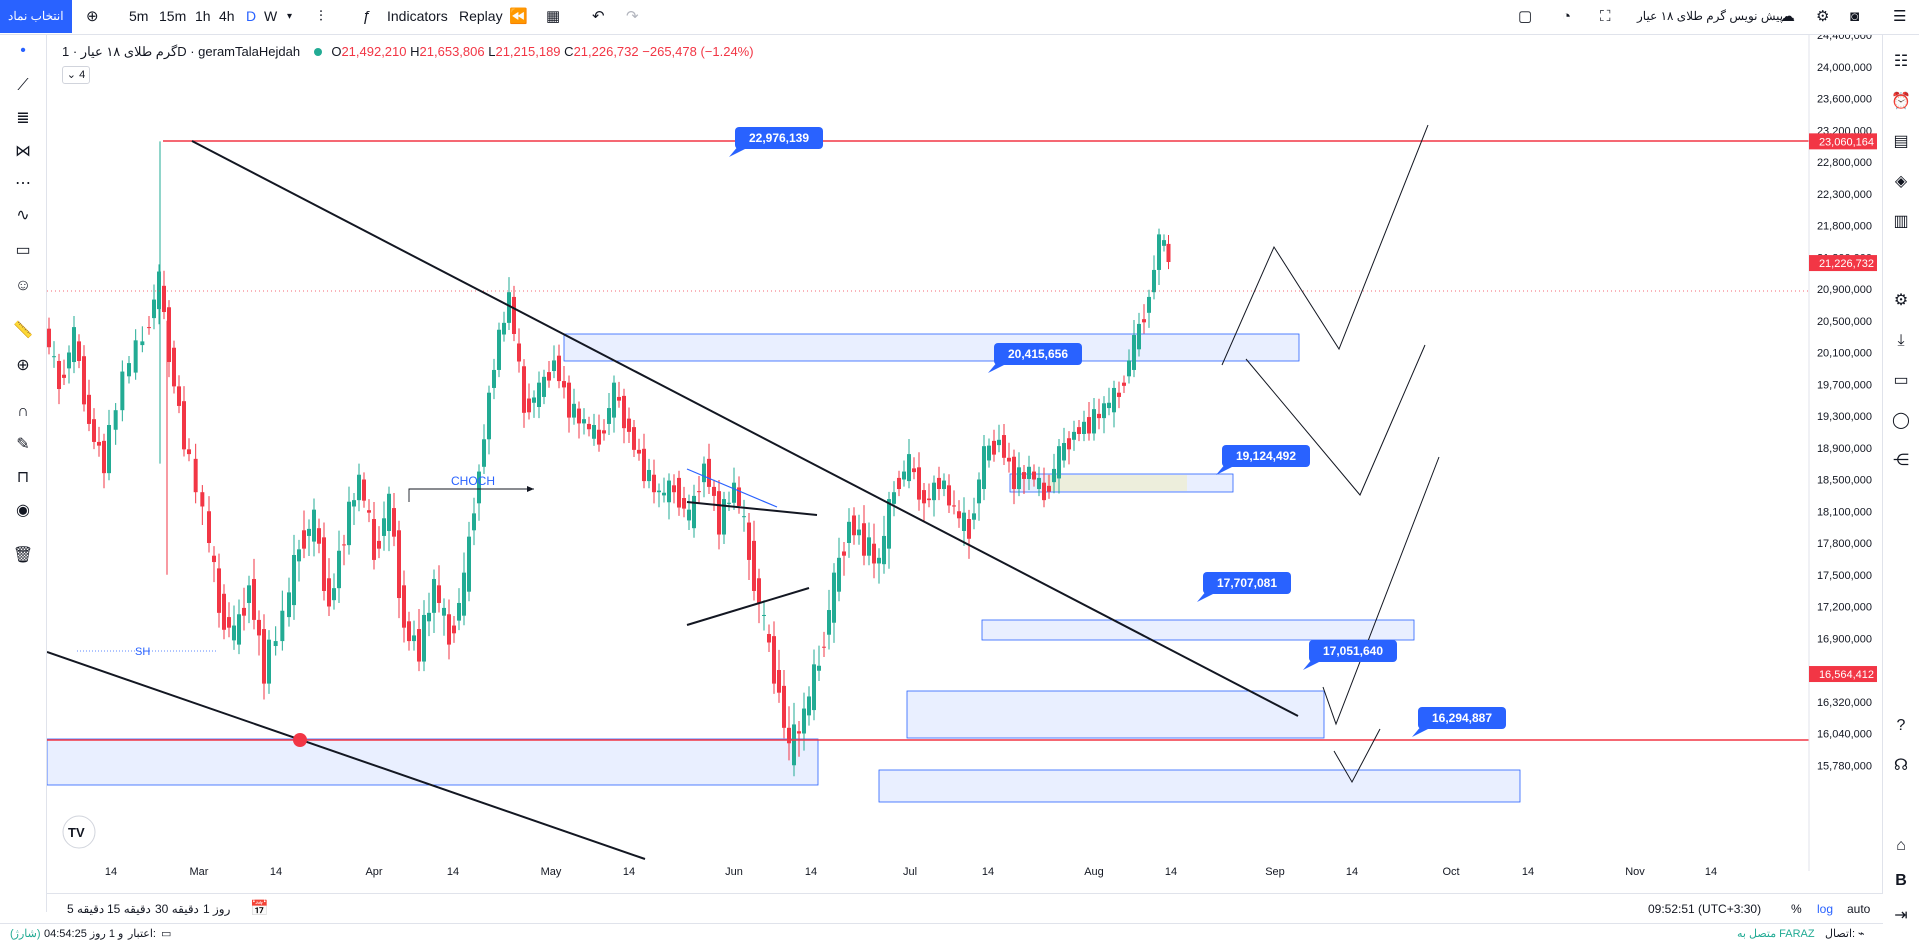  Describe the element at coordinates (417, 16) in the screenshot. I see `indicators-button: Indicators` at that location.